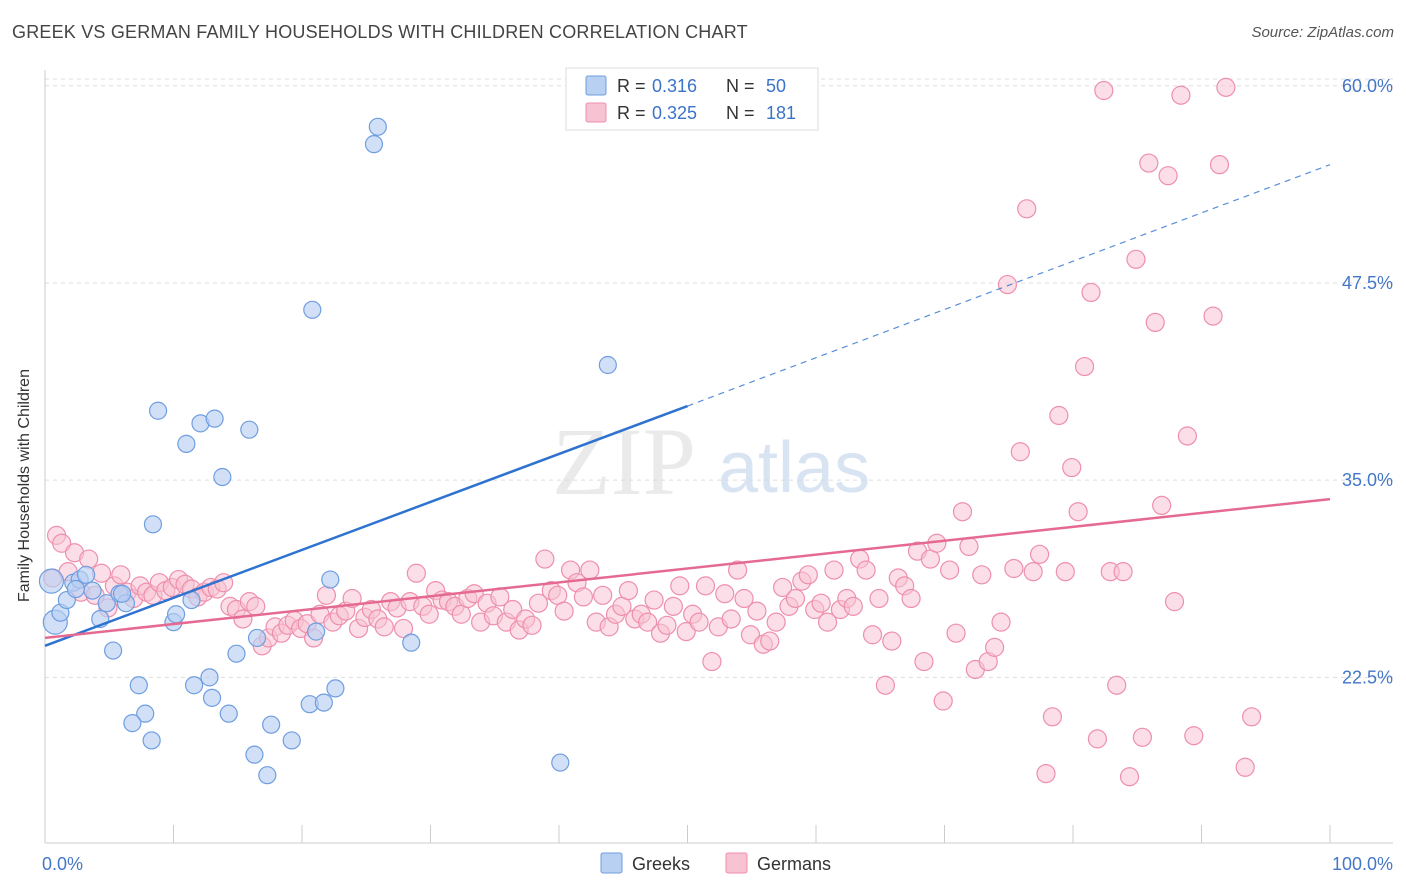 The height and width of the screenshot is (892, 1406). I want to click on legend-greek-n-label: N =, so click(740, 86).